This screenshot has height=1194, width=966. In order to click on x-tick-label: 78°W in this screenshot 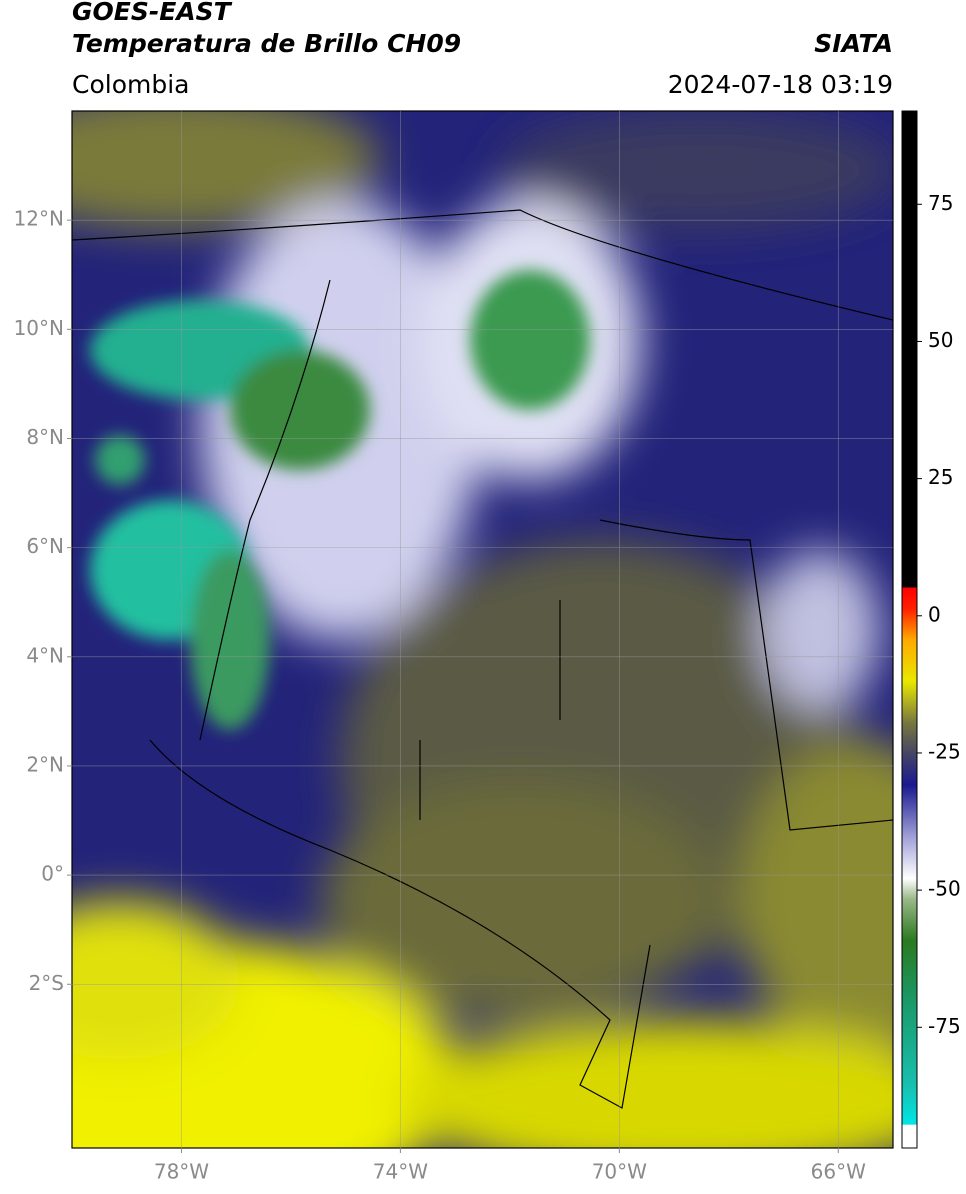, I will do `click(181, 1172)`.